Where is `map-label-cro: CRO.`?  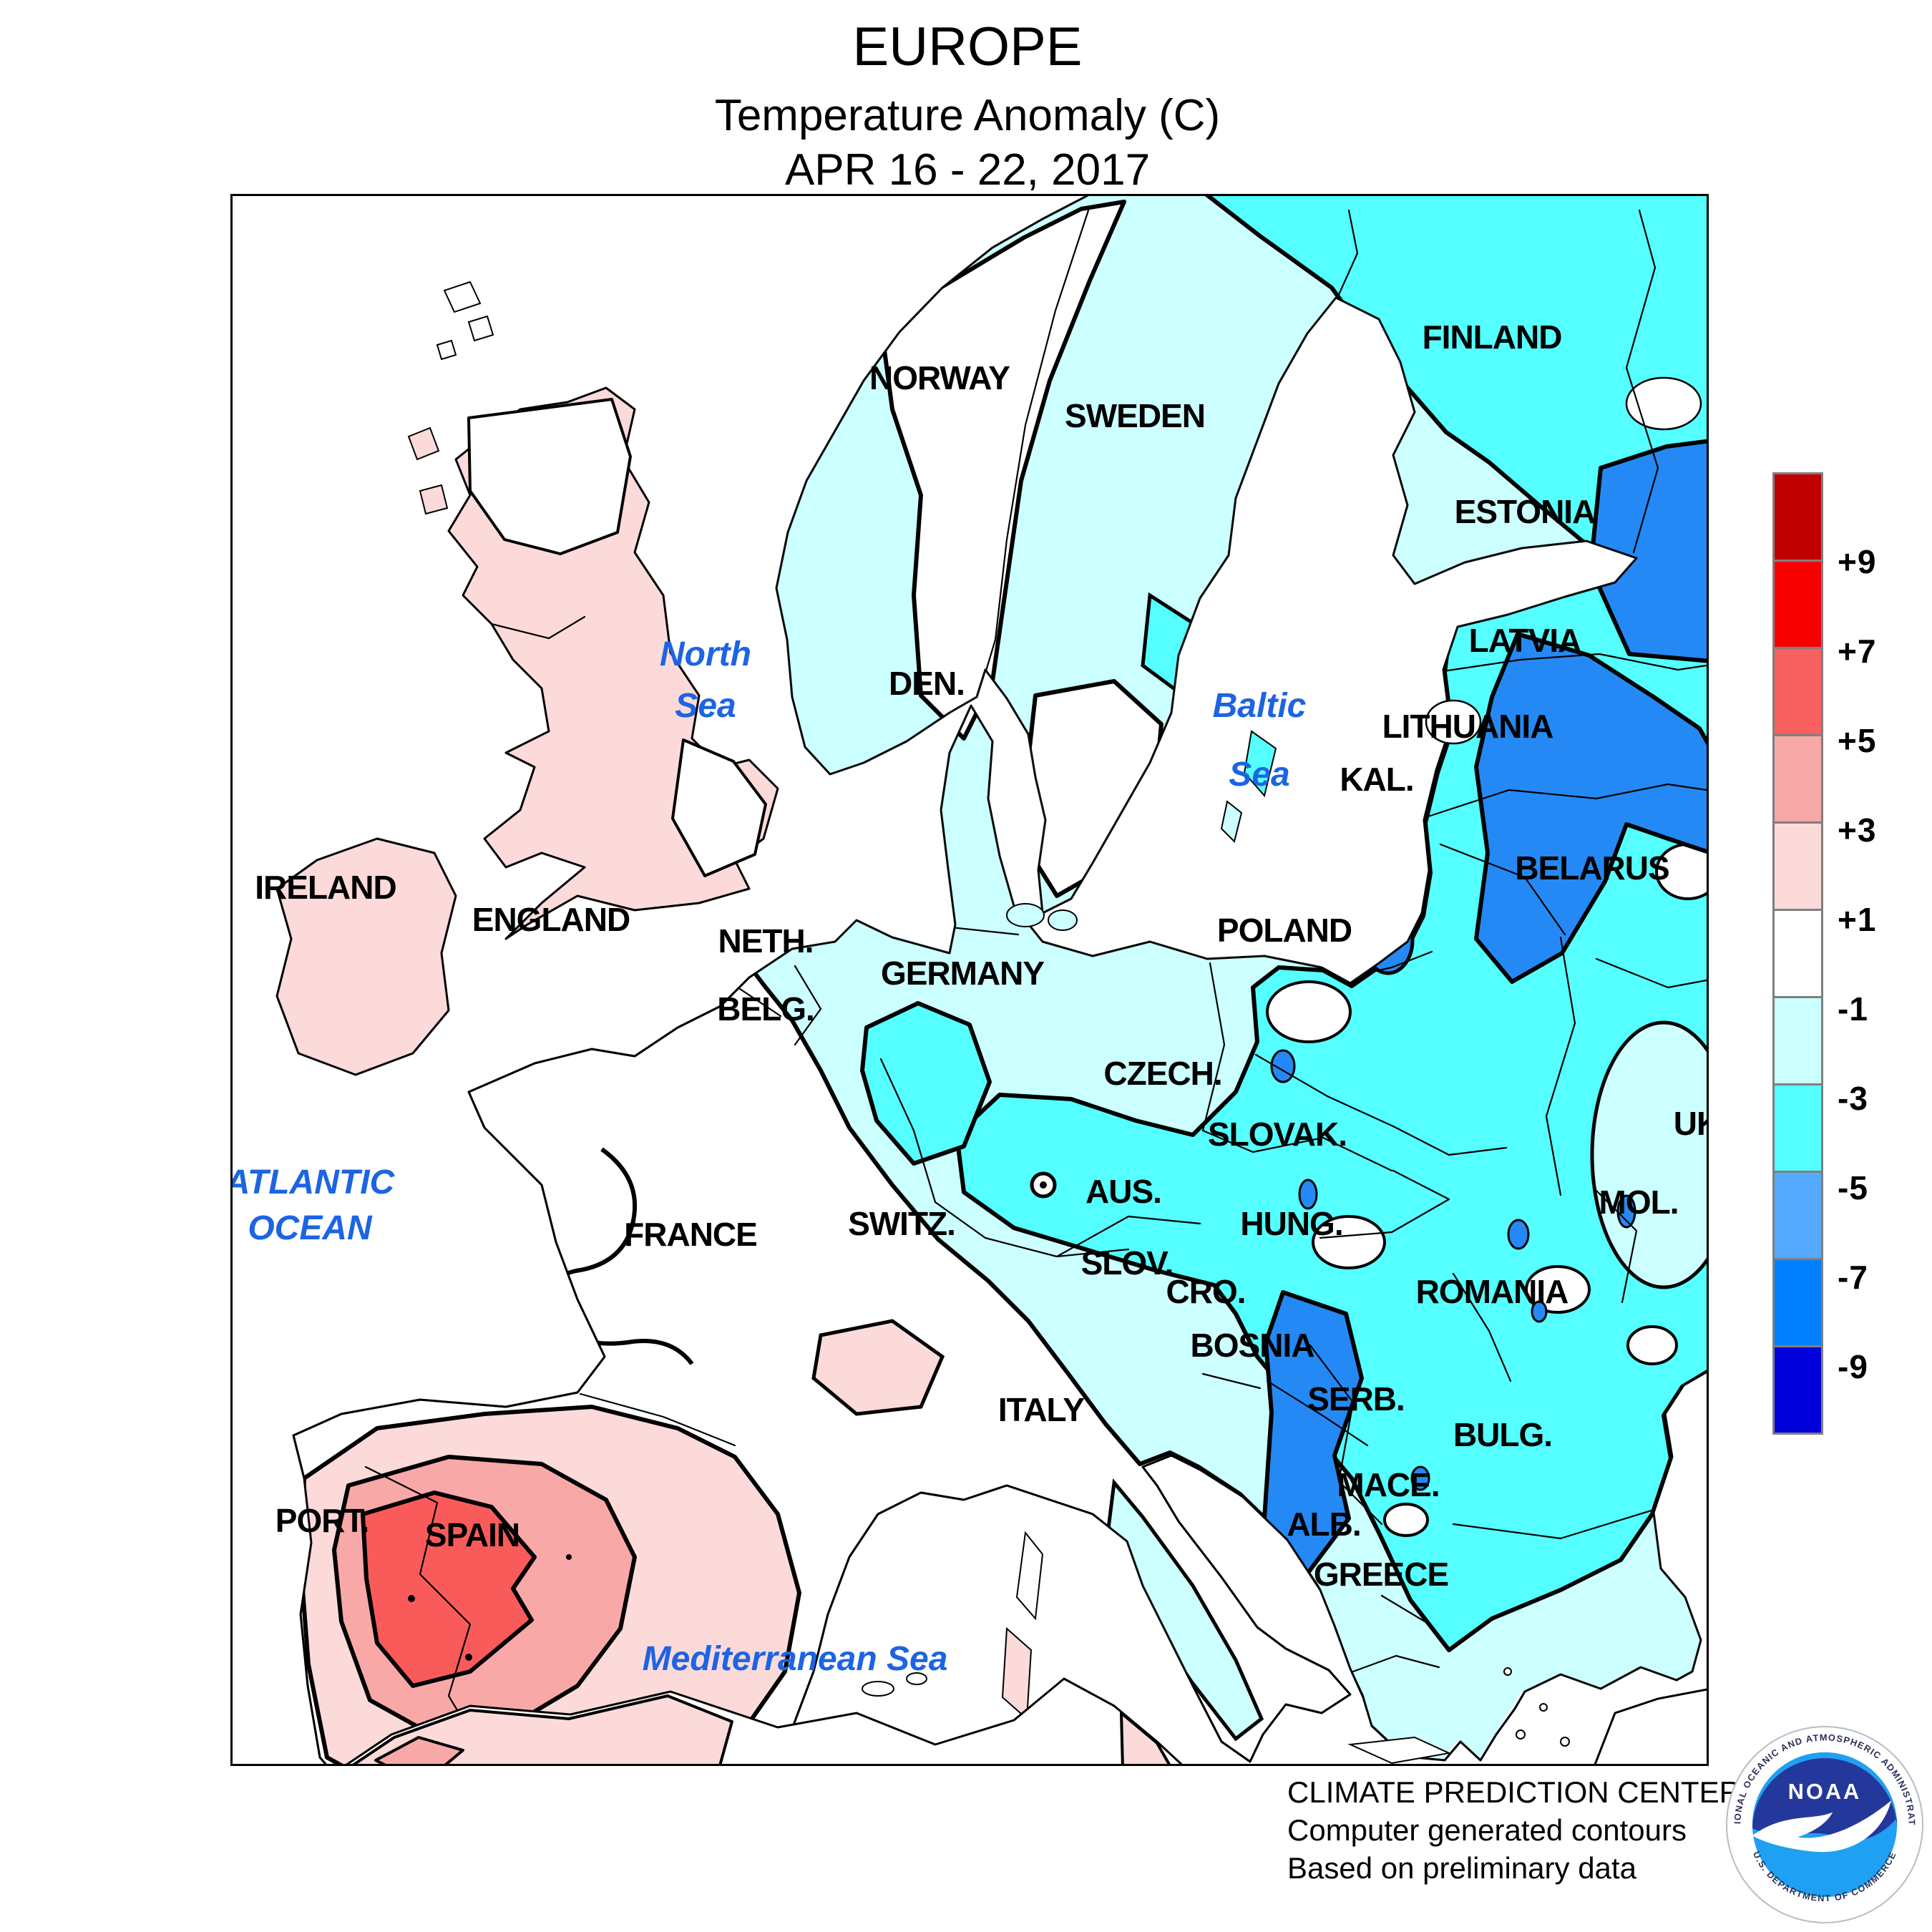 map-label-cro: CRO. is located at coordinates (1206, 1291).